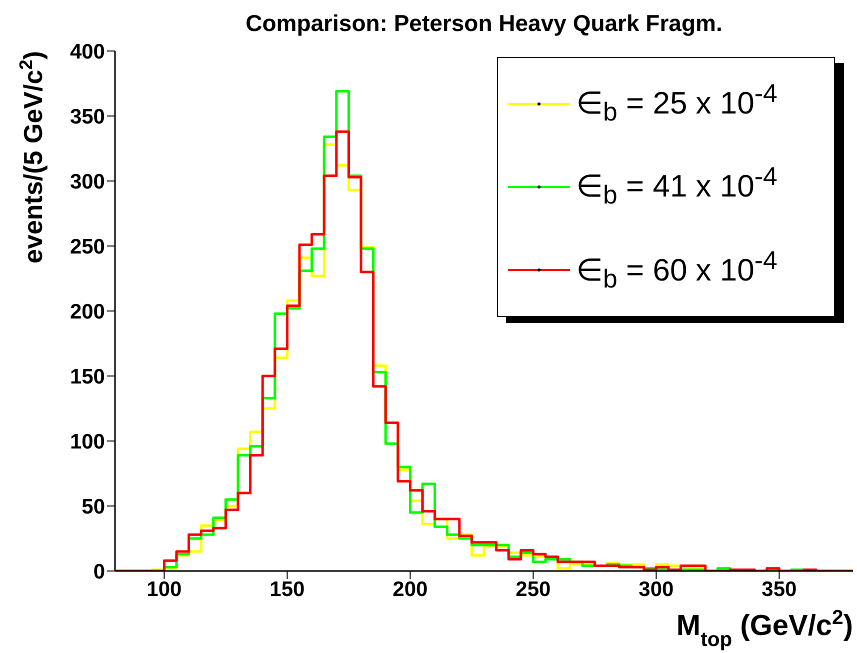  I want to click on y-tick-label: 150, so click(87, 376).